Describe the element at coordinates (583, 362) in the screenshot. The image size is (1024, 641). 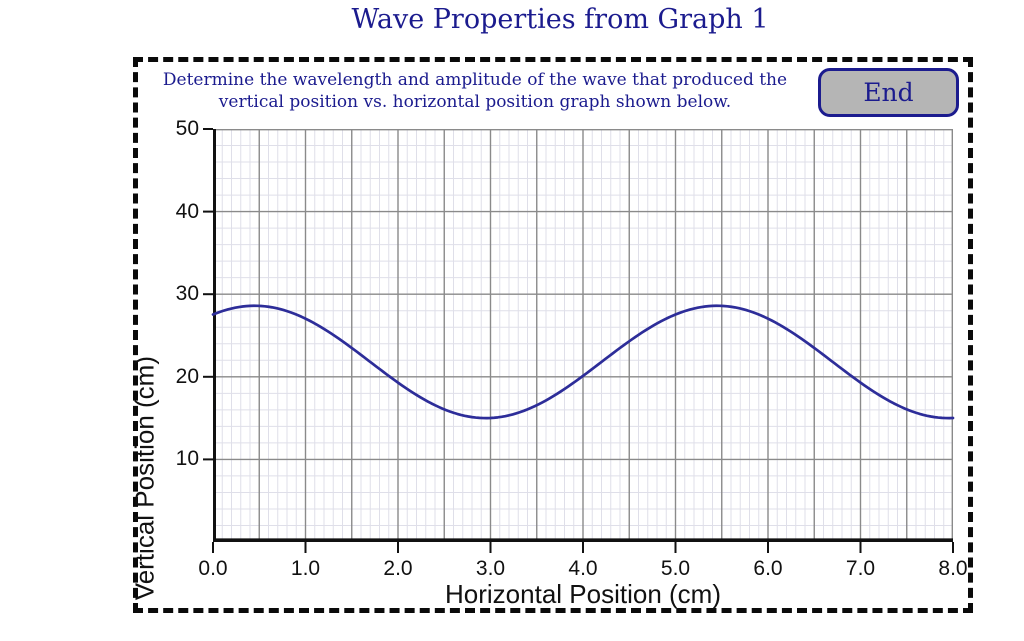
I see `wave-curve` at that location.